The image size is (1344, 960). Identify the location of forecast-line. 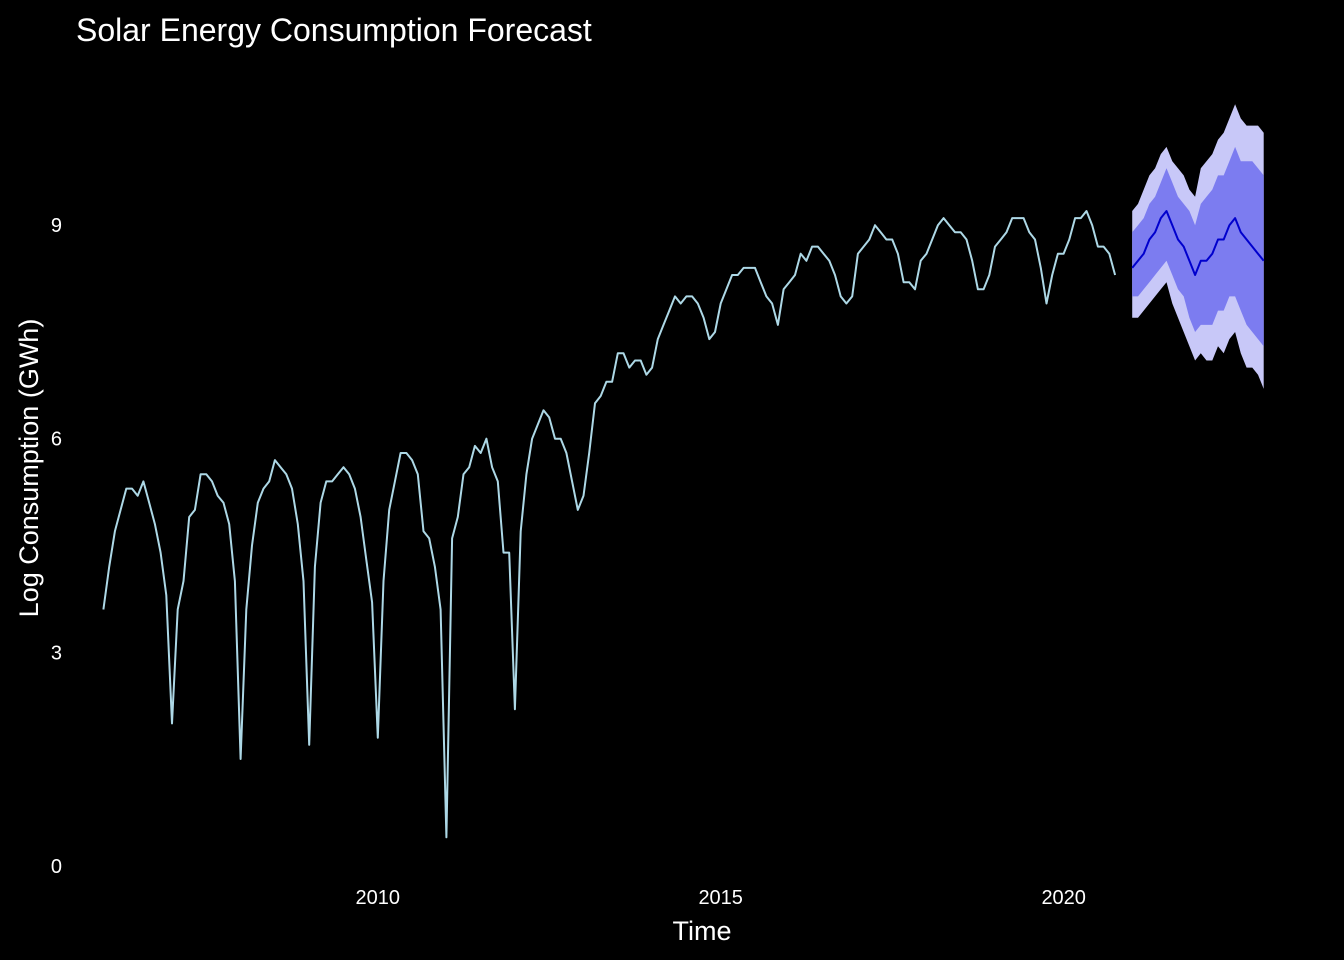
(1198, 243).